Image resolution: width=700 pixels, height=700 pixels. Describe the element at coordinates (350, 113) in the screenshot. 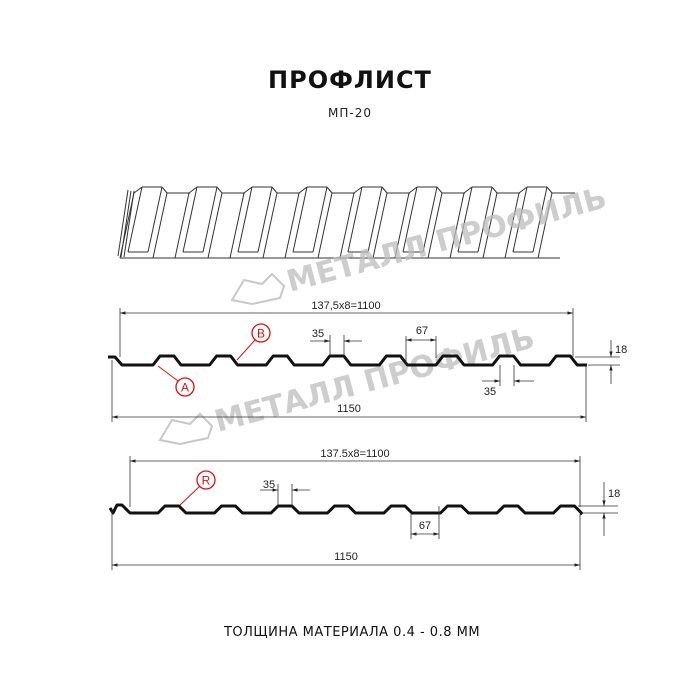

I see `page-subtitle: МП-20` at that location.